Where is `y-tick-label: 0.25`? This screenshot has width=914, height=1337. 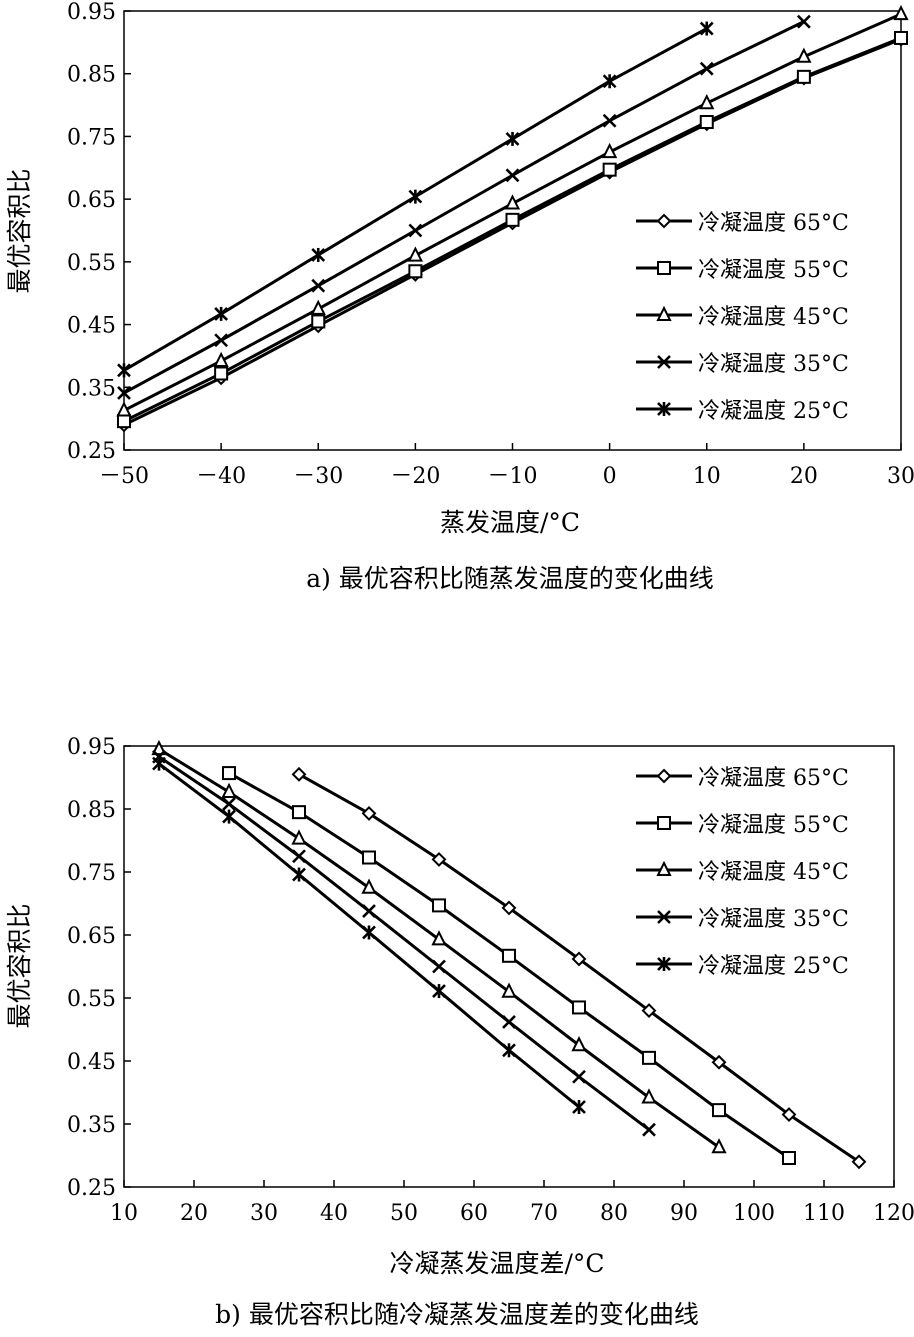 y-tick-label: 0.25 is located at coordinates (91, 451).